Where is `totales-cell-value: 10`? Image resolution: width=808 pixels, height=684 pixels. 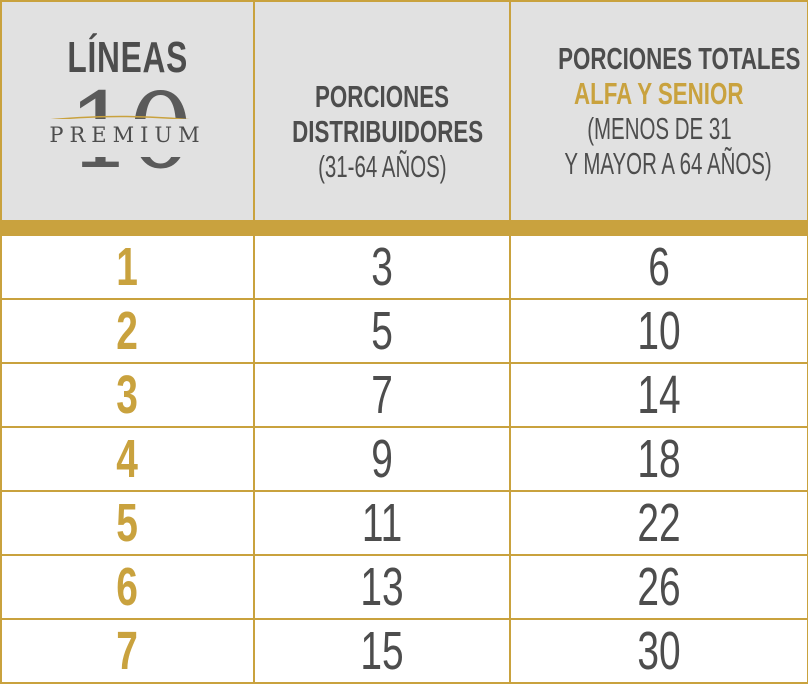 totales-cell-value: 10 is located at coordinates (659, 331).